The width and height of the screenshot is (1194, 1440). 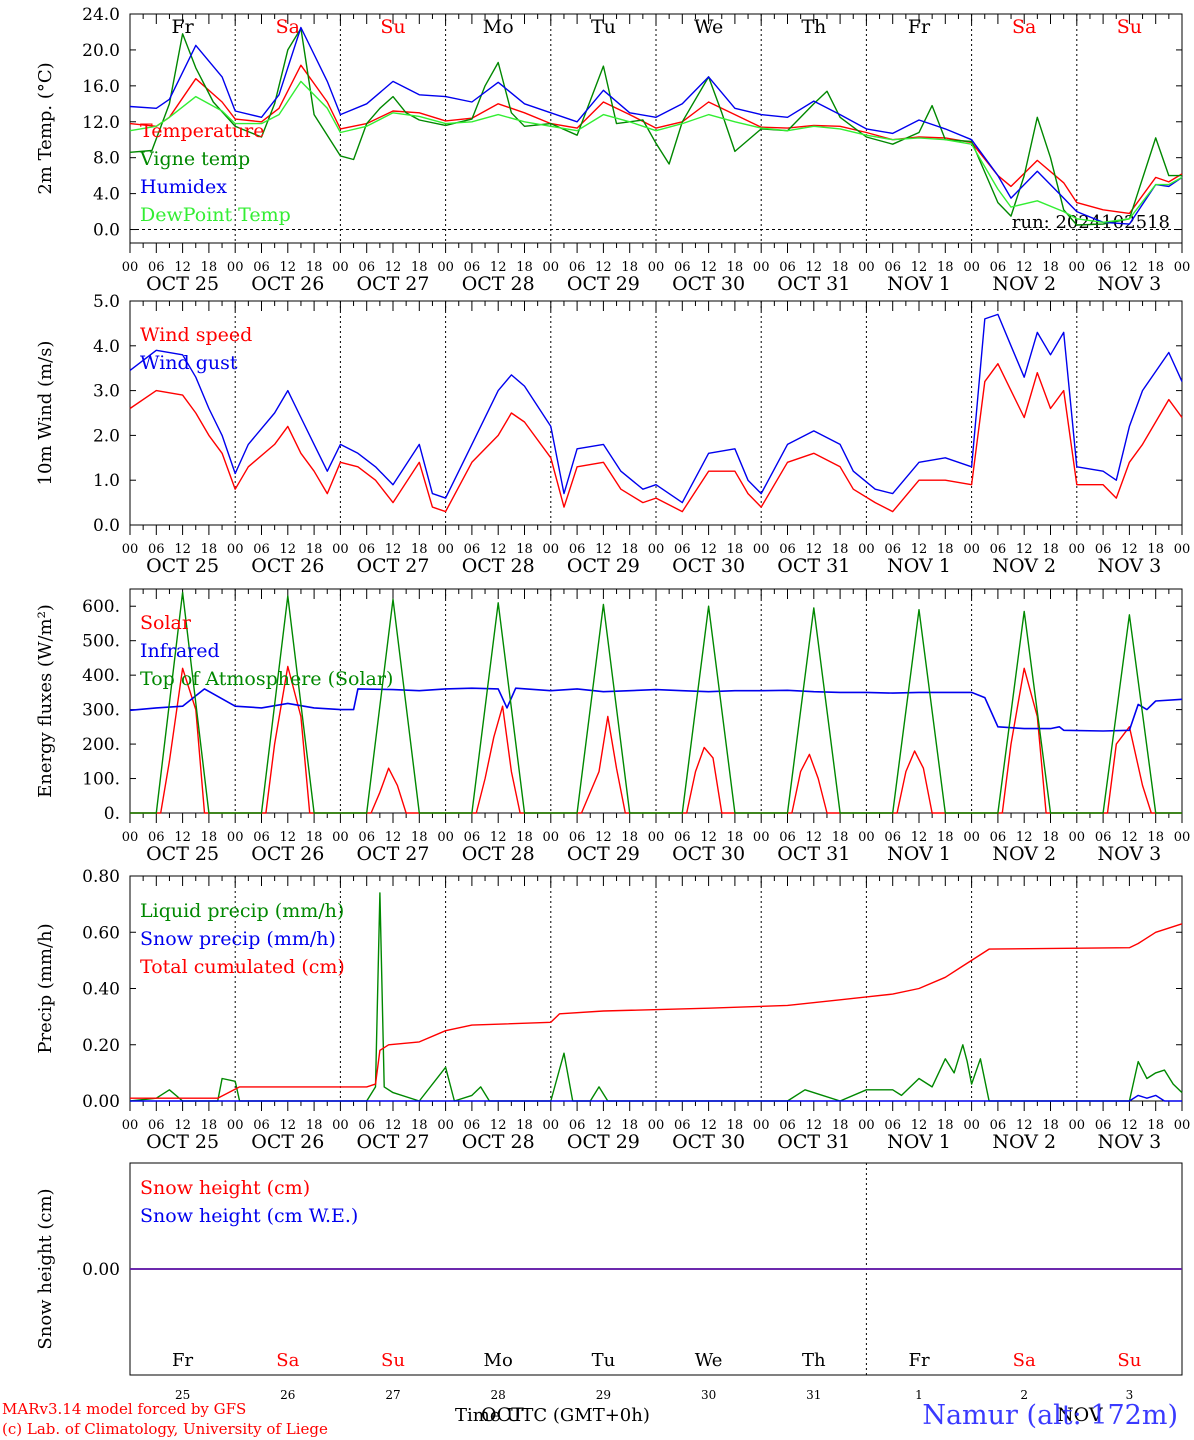 I want to click on legend-entry: Liquid precip (mm/h), so click(x=242, y=911).